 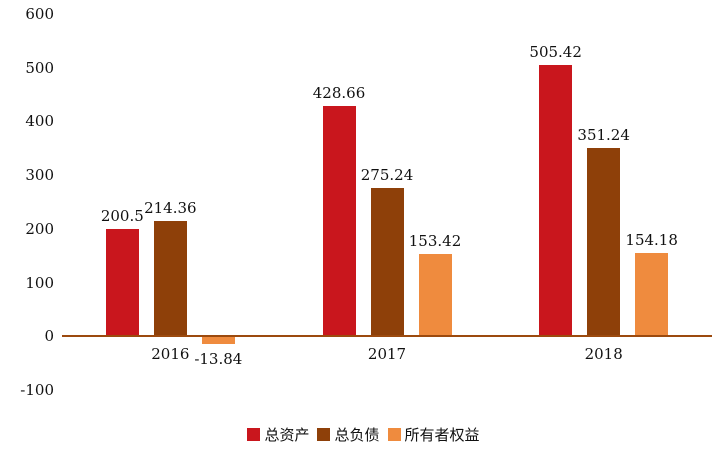 What do you see at coordinates (604, 241) in the screenshot?
I see `bar-总负债-2018` at bounding box center [604, 241].